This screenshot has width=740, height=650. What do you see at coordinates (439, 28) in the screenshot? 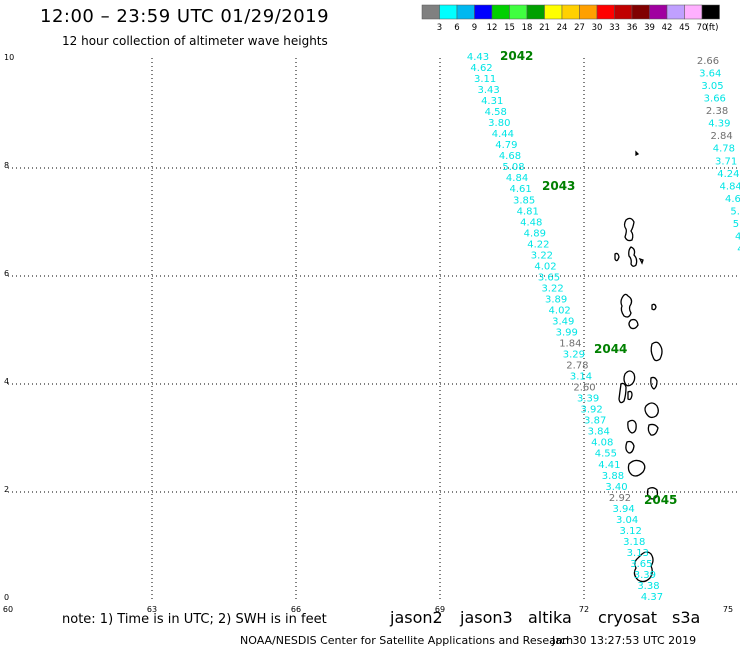
I see `legend-label: 3` at bounding box center [439, 28].